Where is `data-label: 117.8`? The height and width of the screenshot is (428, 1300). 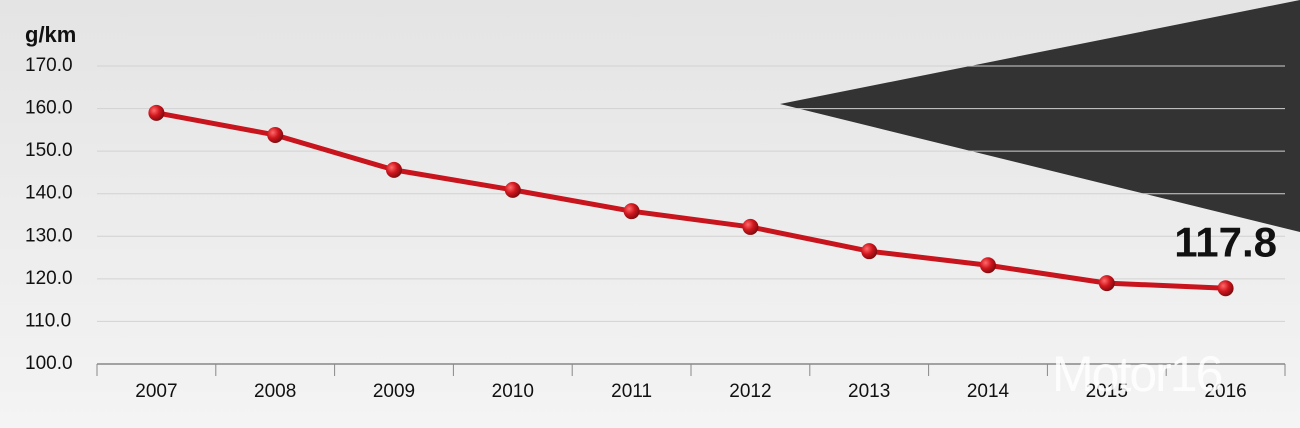
data-label: 117.8 is located at coordinates (1225, 241).